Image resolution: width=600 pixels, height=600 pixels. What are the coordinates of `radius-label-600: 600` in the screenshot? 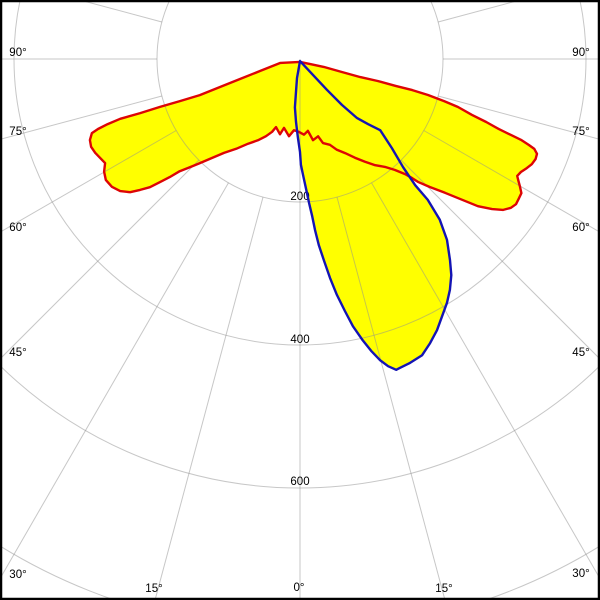 It's located at (299, 482).